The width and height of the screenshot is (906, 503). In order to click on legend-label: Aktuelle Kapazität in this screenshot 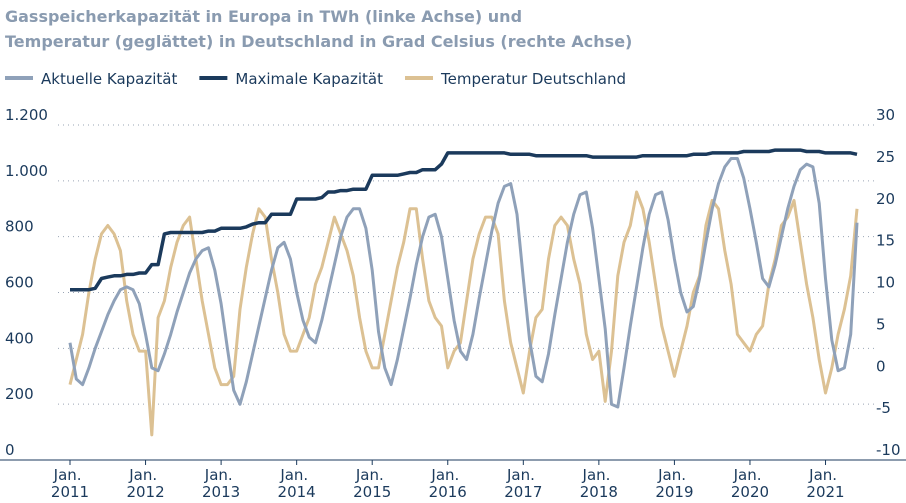, I will do `click(109, 79)`.